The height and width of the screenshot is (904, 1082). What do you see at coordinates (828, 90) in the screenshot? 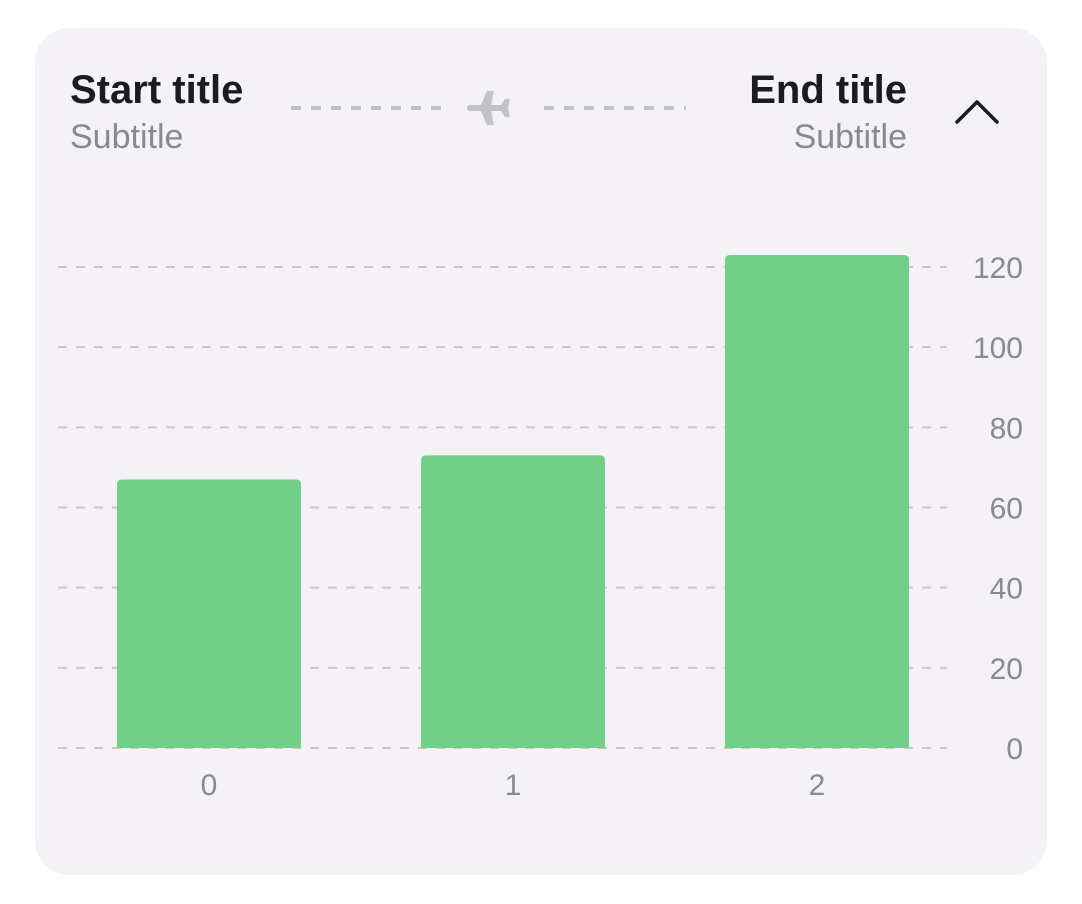
I see `end-title: End title` at bounding box center [828, 90].